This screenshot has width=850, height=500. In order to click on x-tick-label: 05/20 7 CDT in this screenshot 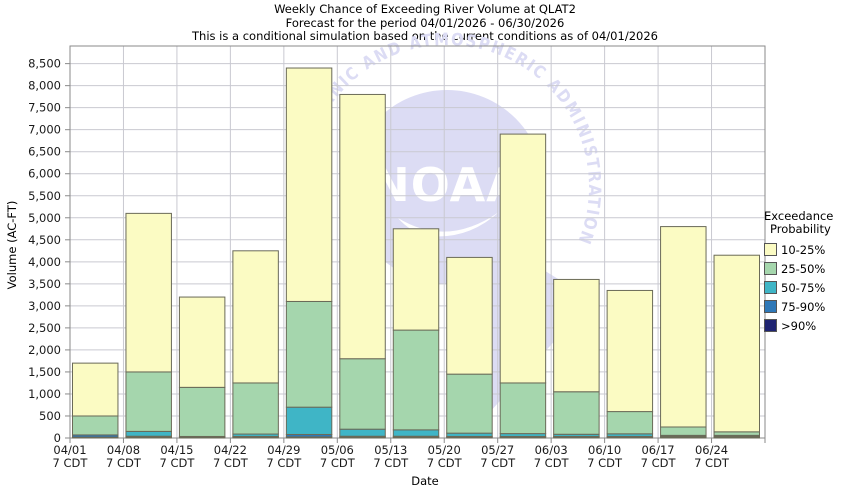, I will do `click(445, 456)`.